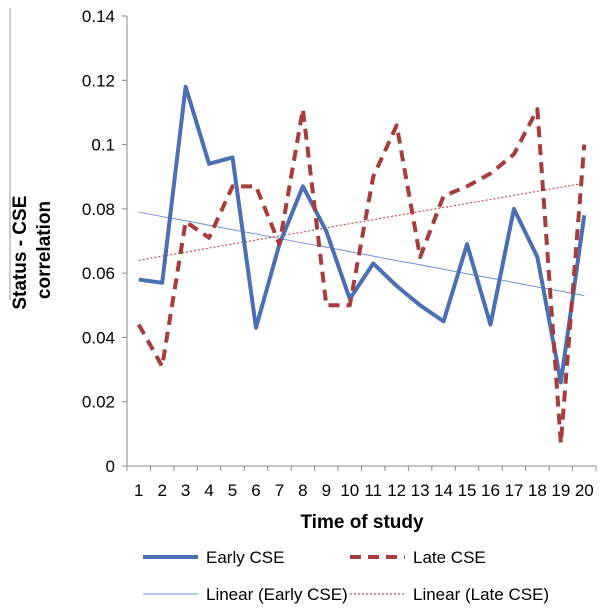 The width and height of the screenshot is (600, 608). Describe the element at coordinates (161, 490) in the screenshot. I see `x-tick-label: 2` at that location.